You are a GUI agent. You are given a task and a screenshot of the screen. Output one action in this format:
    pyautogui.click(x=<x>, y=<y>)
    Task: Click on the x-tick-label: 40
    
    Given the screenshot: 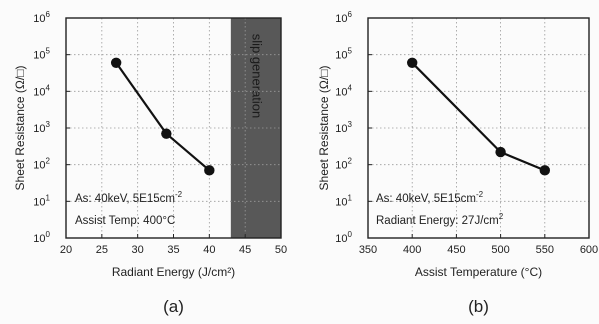 What is the action you would take?
    pyautogui.click(x=209, y=250)
    